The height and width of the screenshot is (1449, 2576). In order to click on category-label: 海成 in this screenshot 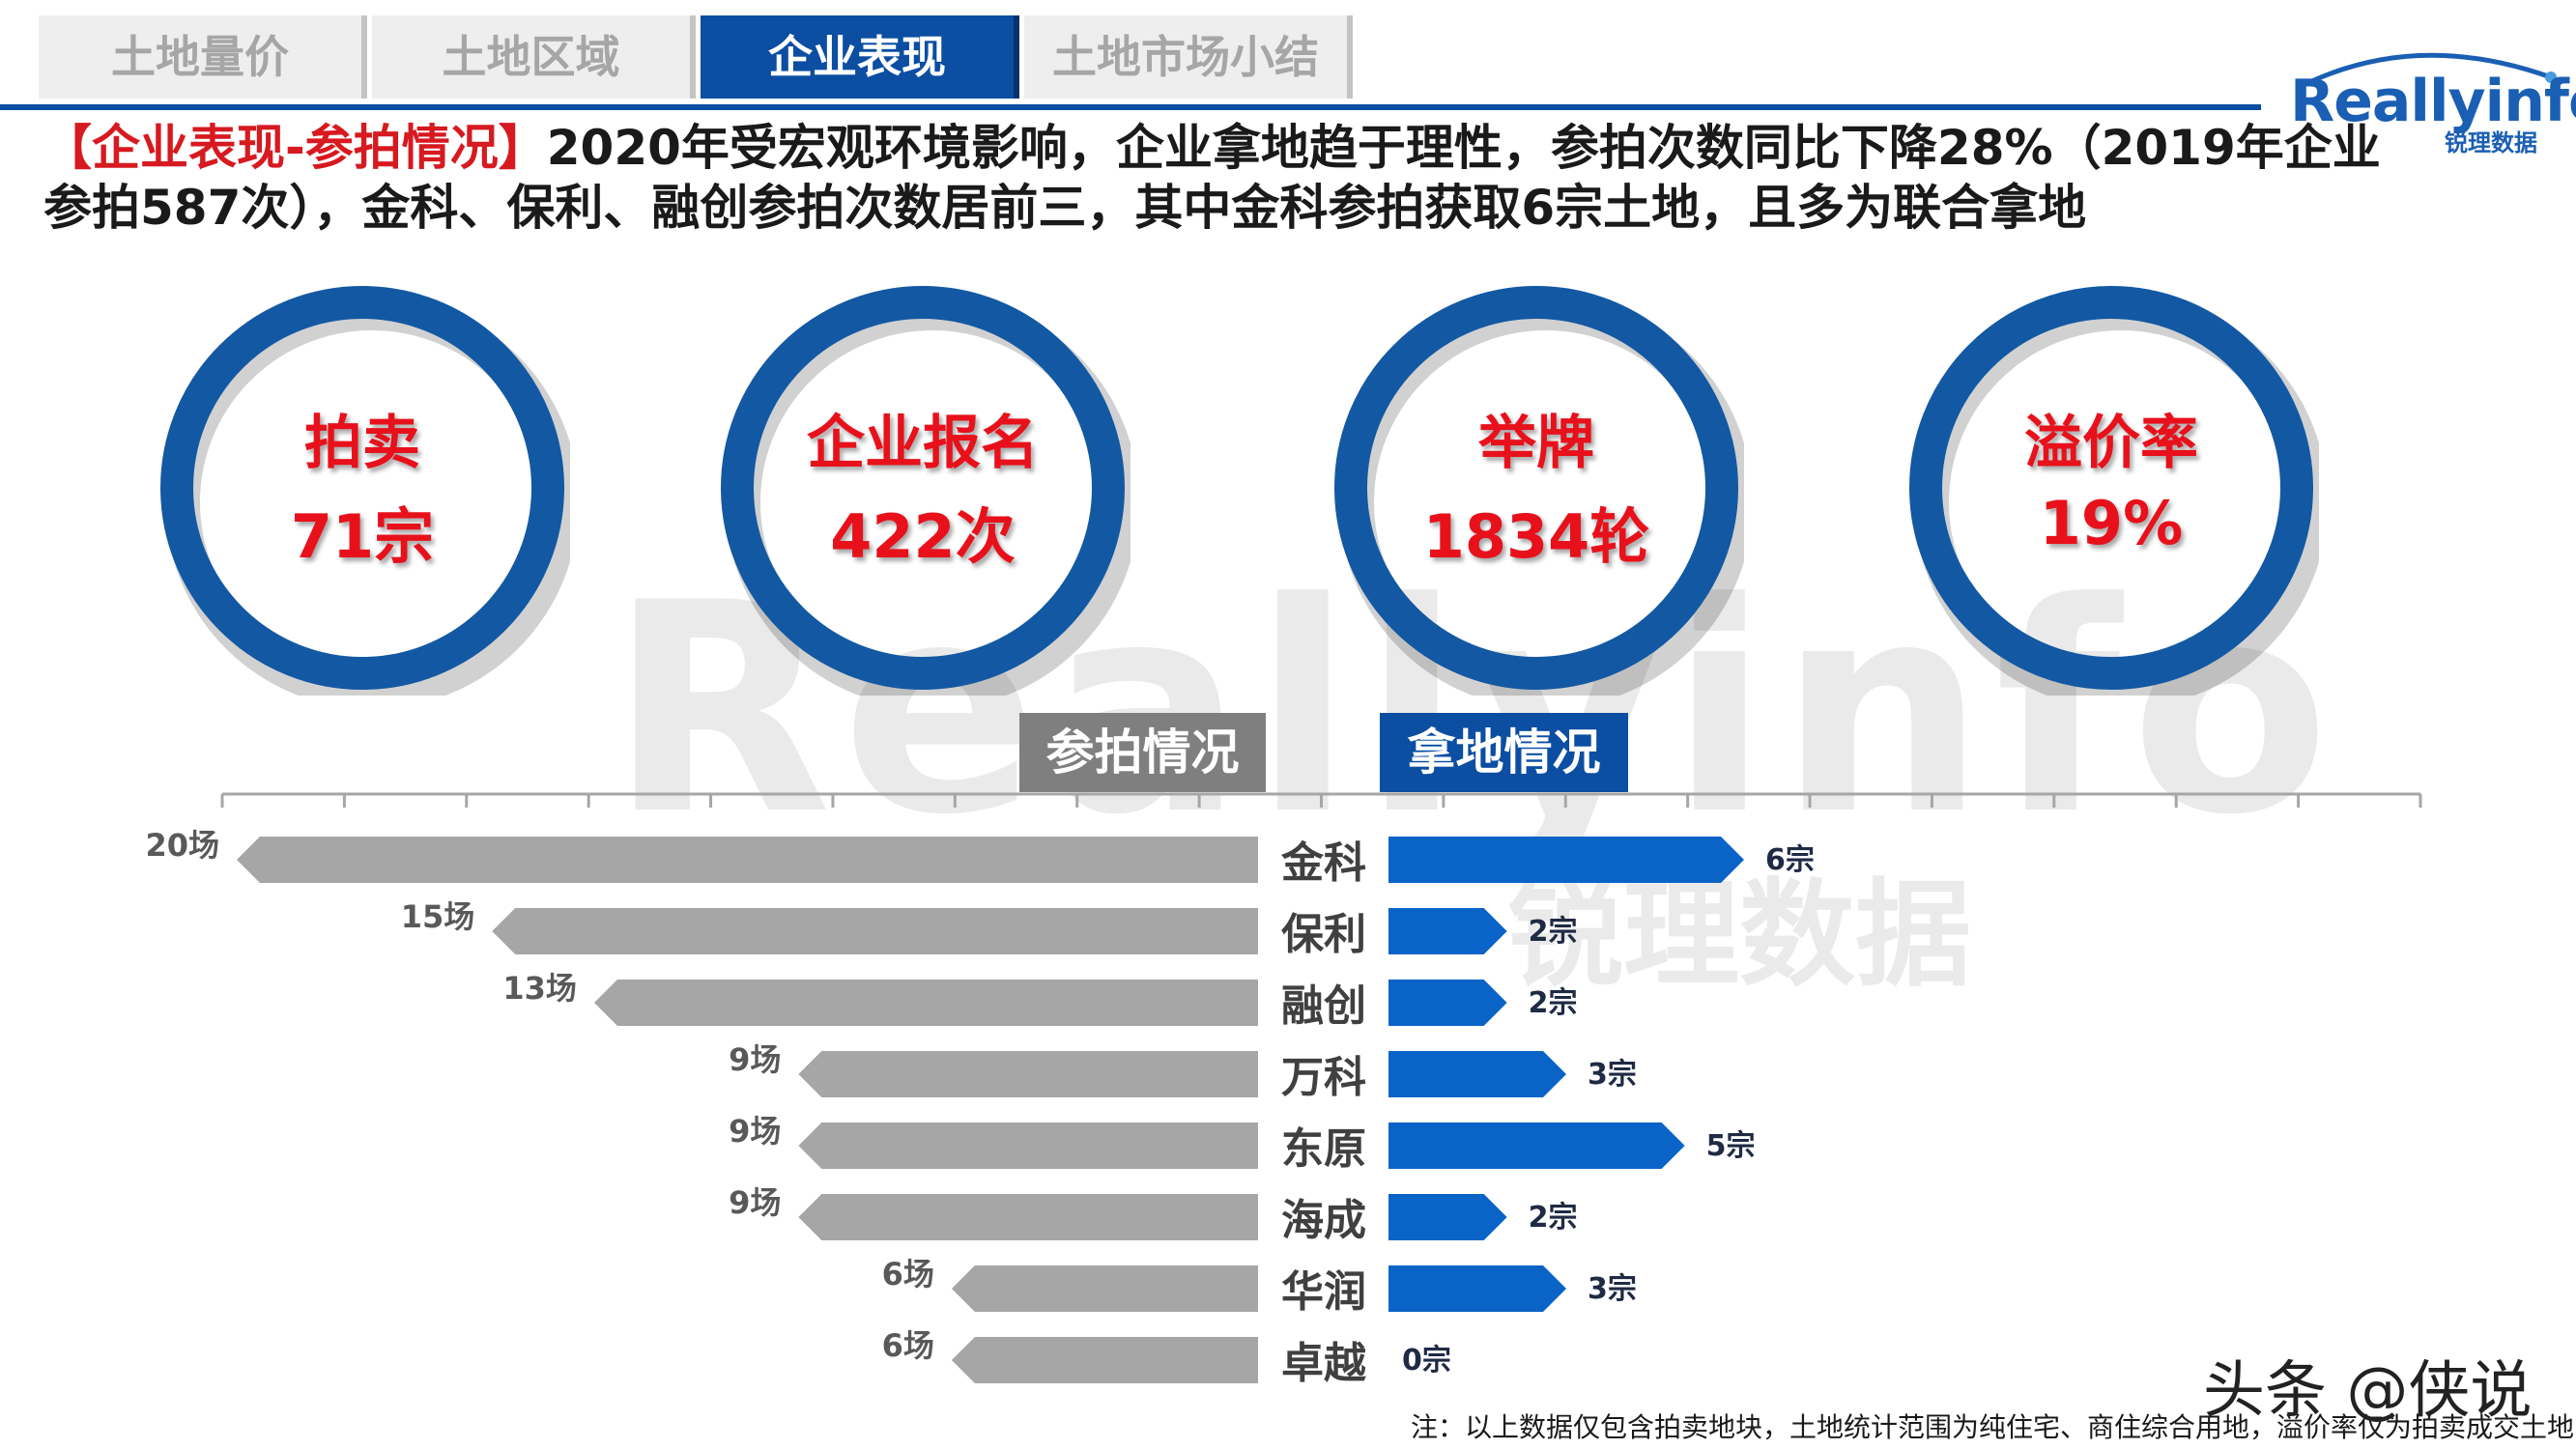, I will do `click(1324, 1220)`.